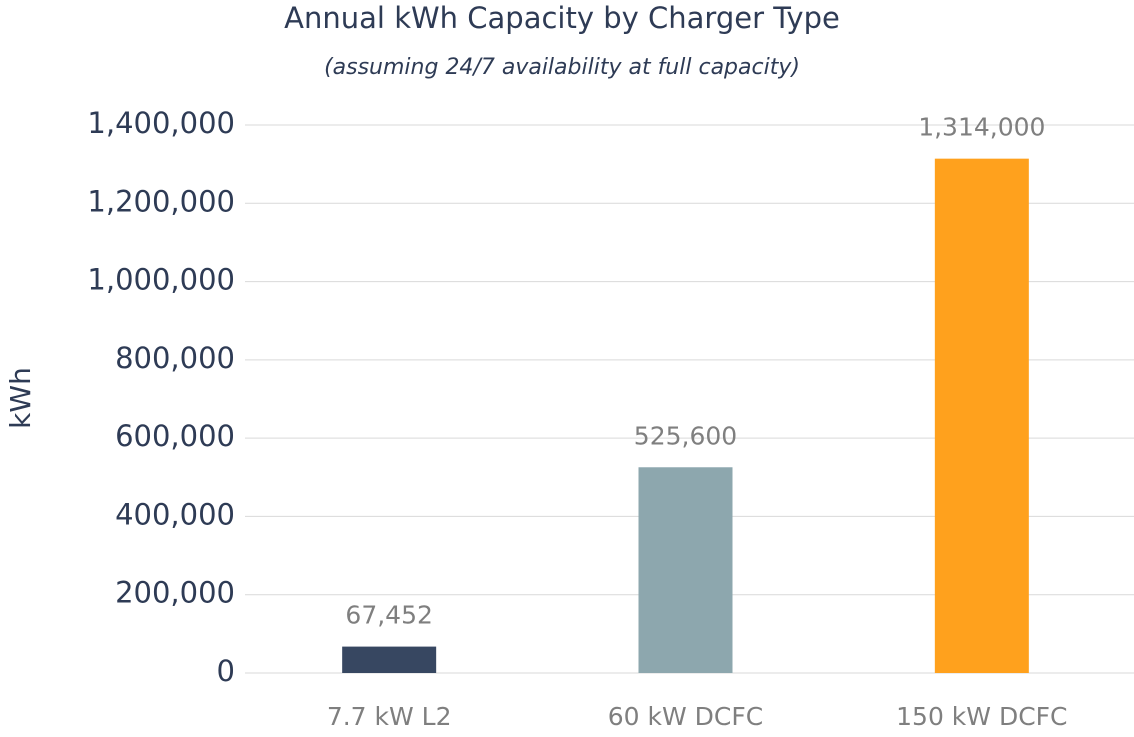  What do you see at coordinates (161, 123) in the screenshot?
I see `y-tick-label: 1,400,000` at bounding box center [161, 123].